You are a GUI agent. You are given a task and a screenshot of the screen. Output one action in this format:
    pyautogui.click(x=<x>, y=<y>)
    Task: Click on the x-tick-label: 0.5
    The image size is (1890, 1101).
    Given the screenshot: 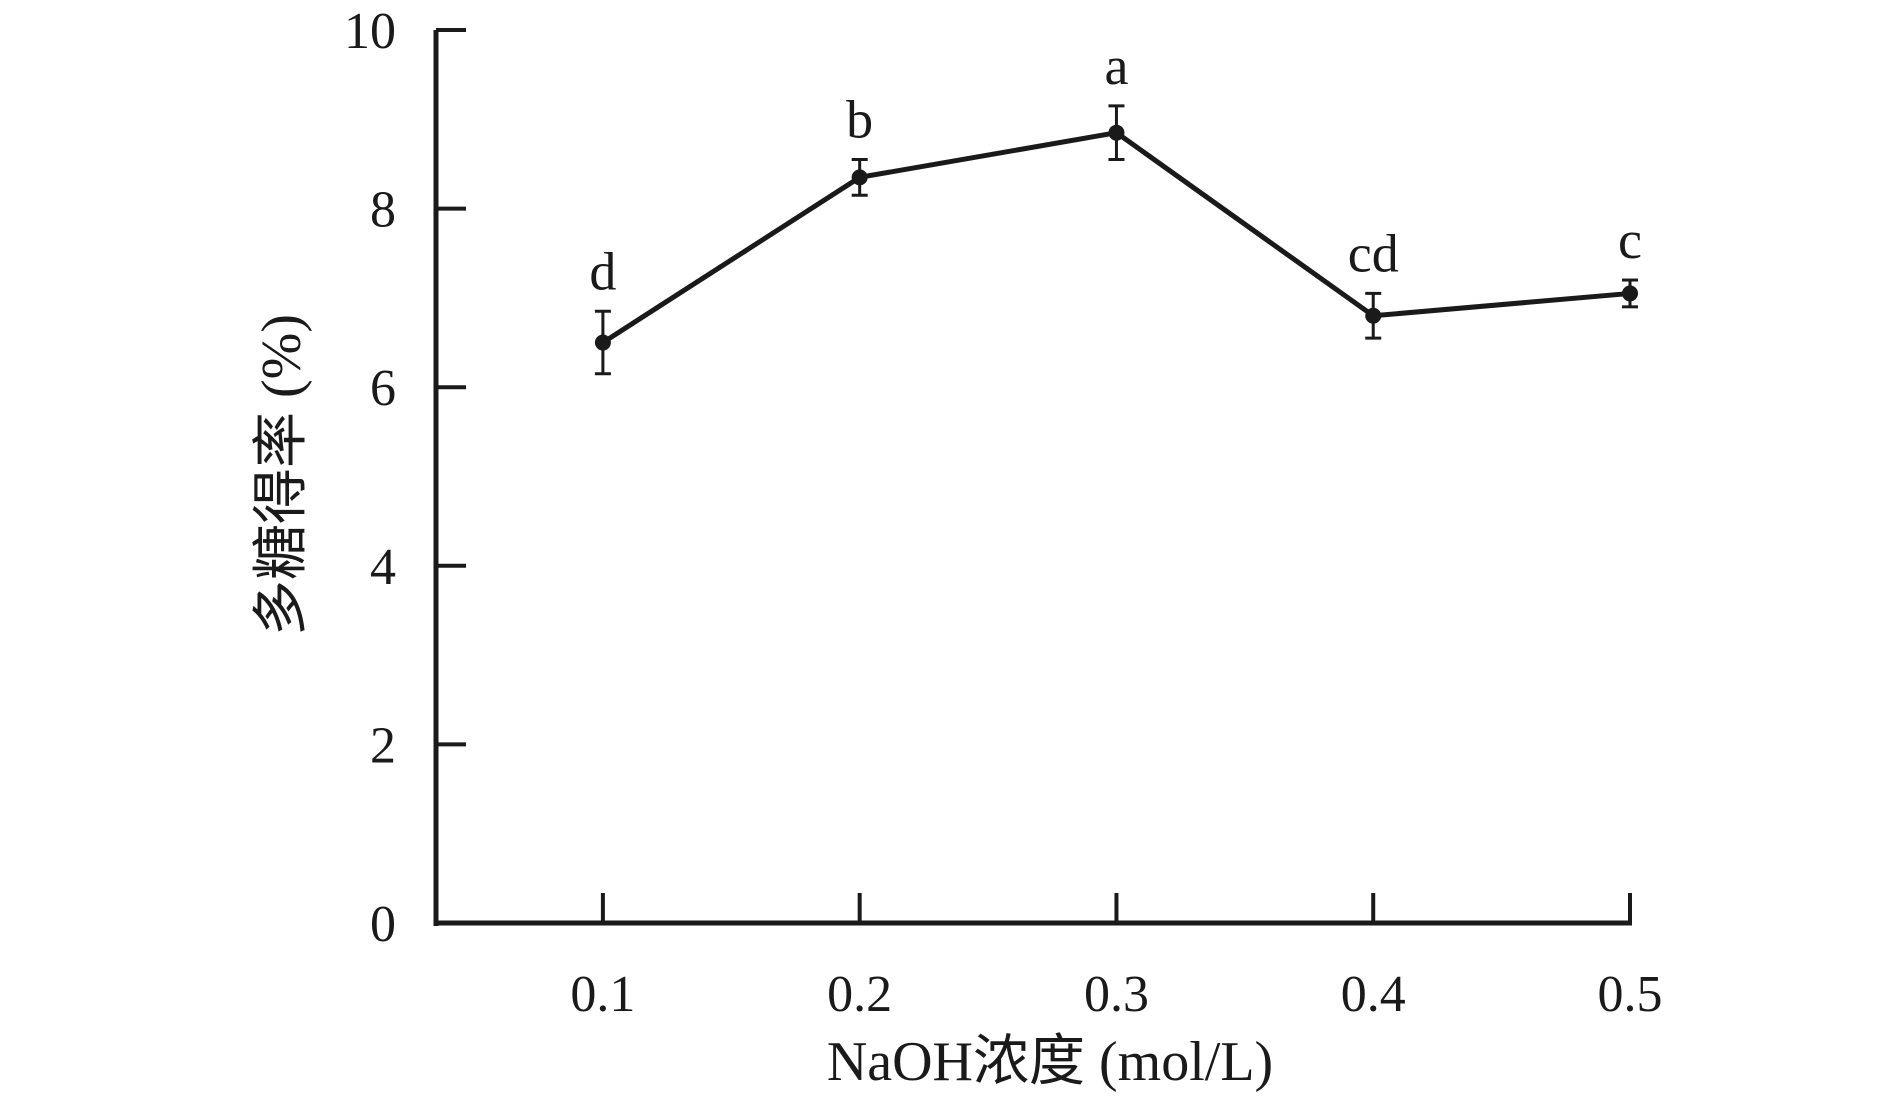 What is the action you would take?
    pyautogui.click(x=1630, y=994)
    